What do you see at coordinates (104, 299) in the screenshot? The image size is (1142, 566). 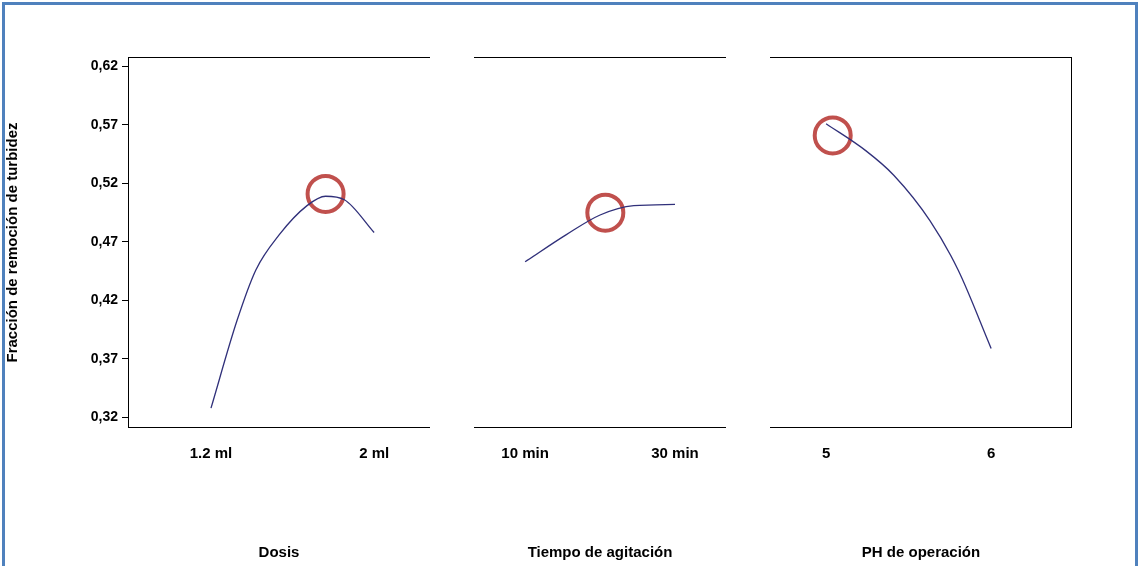 I see `y-tick-label: 0,42` at bounding box center [104, 299].